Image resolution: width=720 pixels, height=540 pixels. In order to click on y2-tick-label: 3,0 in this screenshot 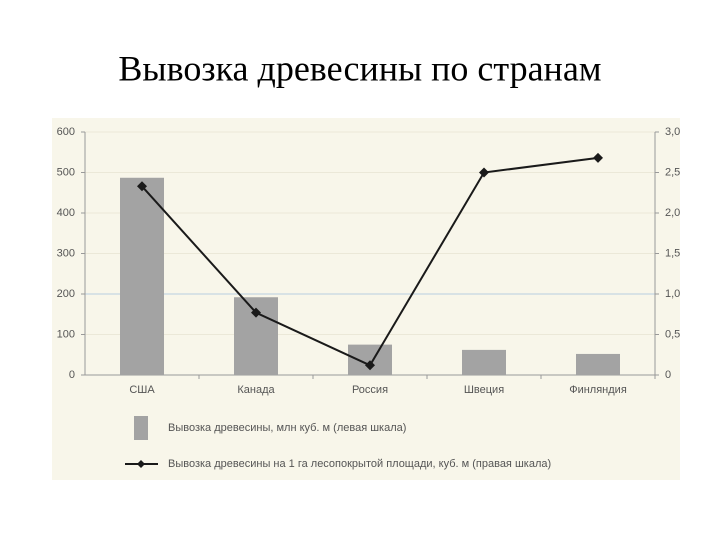, I will do `click(672, 132)`.